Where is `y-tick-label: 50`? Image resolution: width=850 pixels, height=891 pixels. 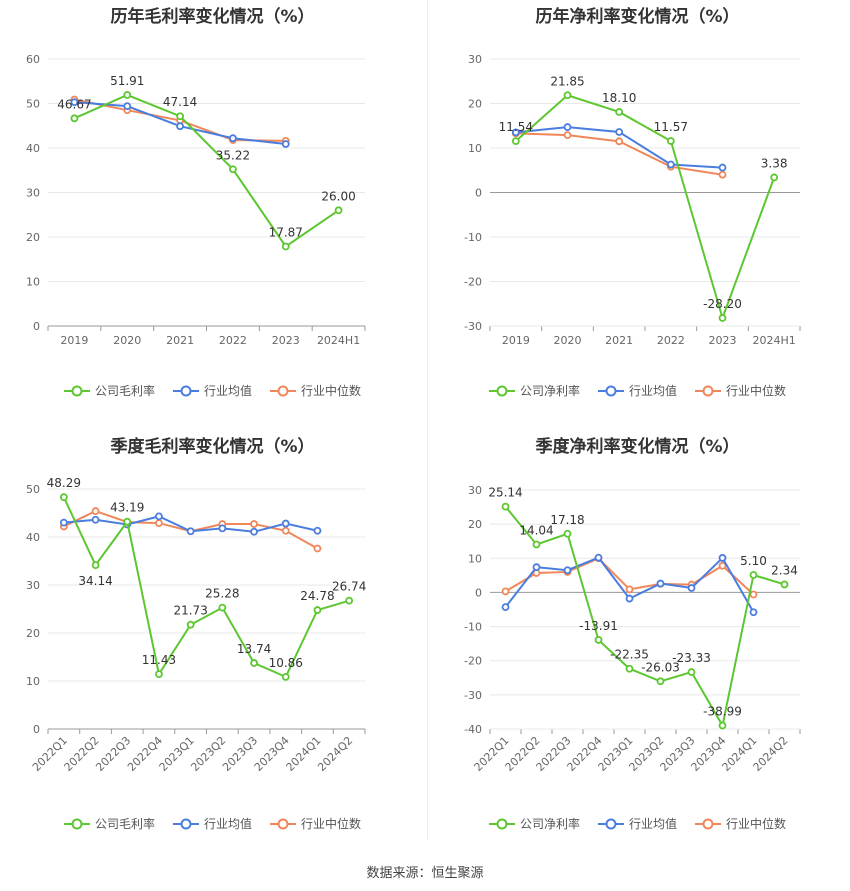
y-tick-label: 50 is located at coordinates (33, 489).